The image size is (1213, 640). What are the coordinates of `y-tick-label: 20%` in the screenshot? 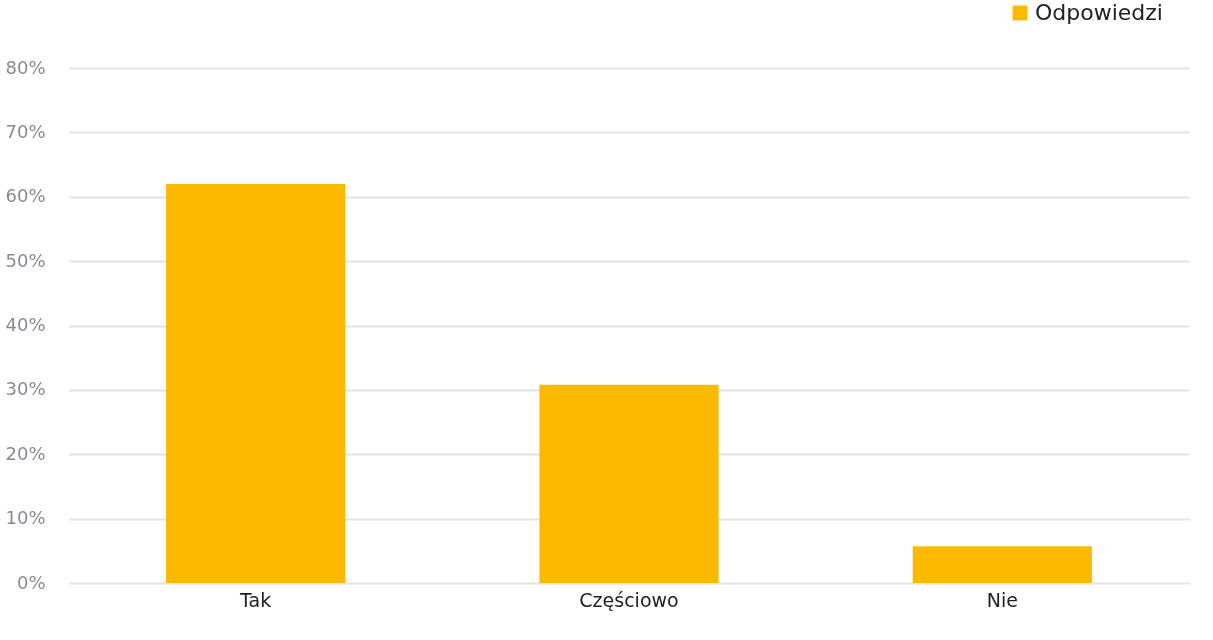 It's located at (25, 453).